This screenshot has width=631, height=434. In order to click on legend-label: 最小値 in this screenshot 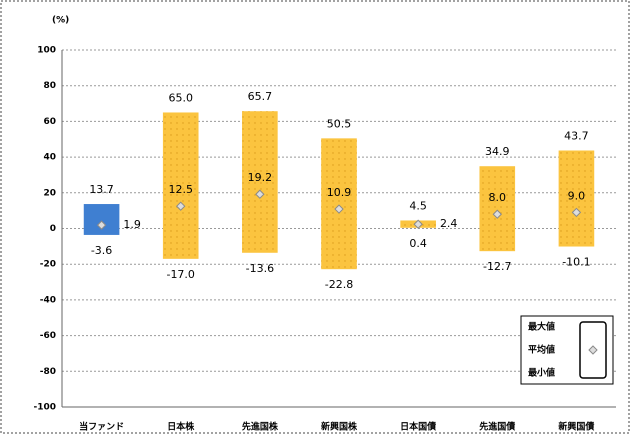, I will do `click(541, 373)`.